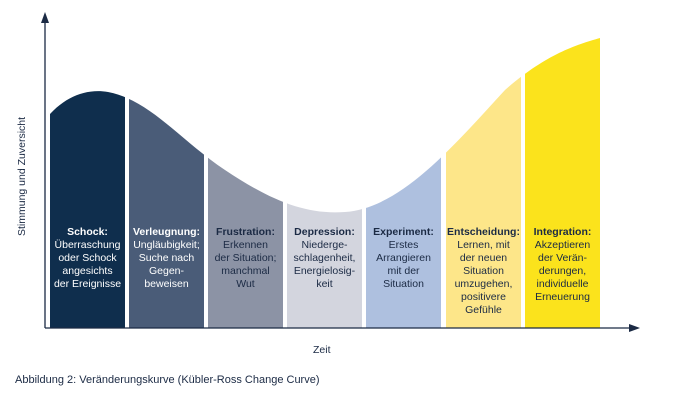 This screenshot has width=675, height=406. What do you see at coordinates (87, 271) in the screenshot?
I see `phase-description-line: angesichts` at bounding box center [87, 271].